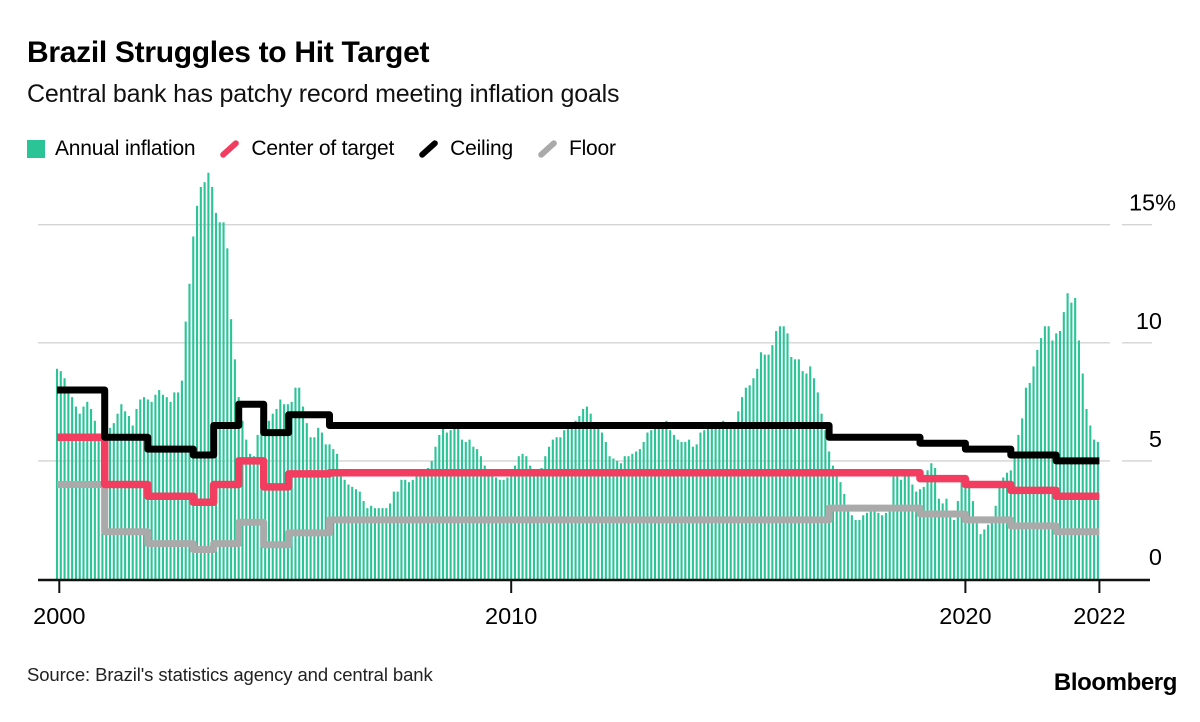 The height and width of the screenshot is (722, 1200). Describe the element at coordinates (429, 148) in the screenshot. I see `ceiling-slash-icon` at that location.